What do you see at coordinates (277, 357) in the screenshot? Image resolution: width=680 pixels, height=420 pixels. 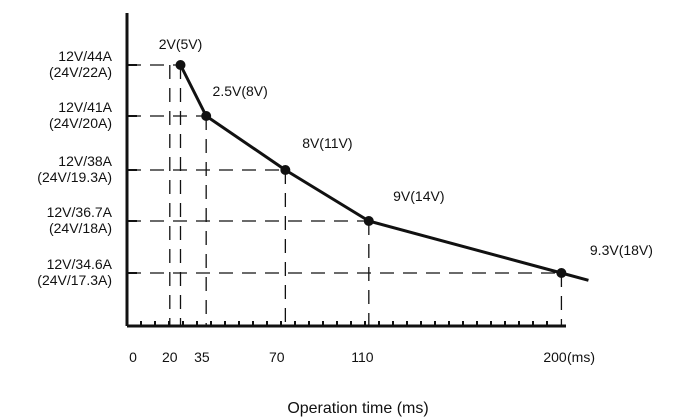 I see `x-tick-label: 70` at bounding box center [277, 357].